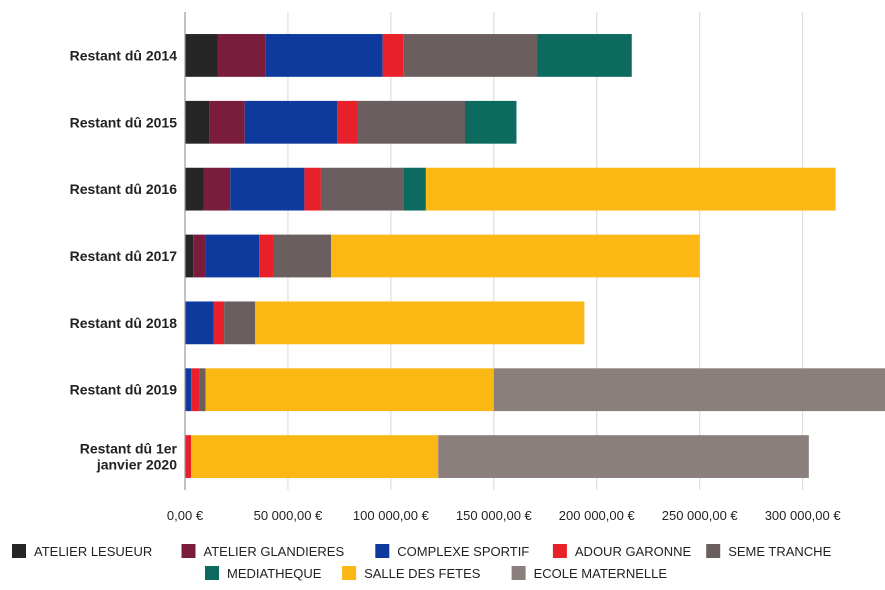  Describe the element at coordinates (494, 515) in the screenshot. I see `x-tick-label: 150 000,00 €` at that location.